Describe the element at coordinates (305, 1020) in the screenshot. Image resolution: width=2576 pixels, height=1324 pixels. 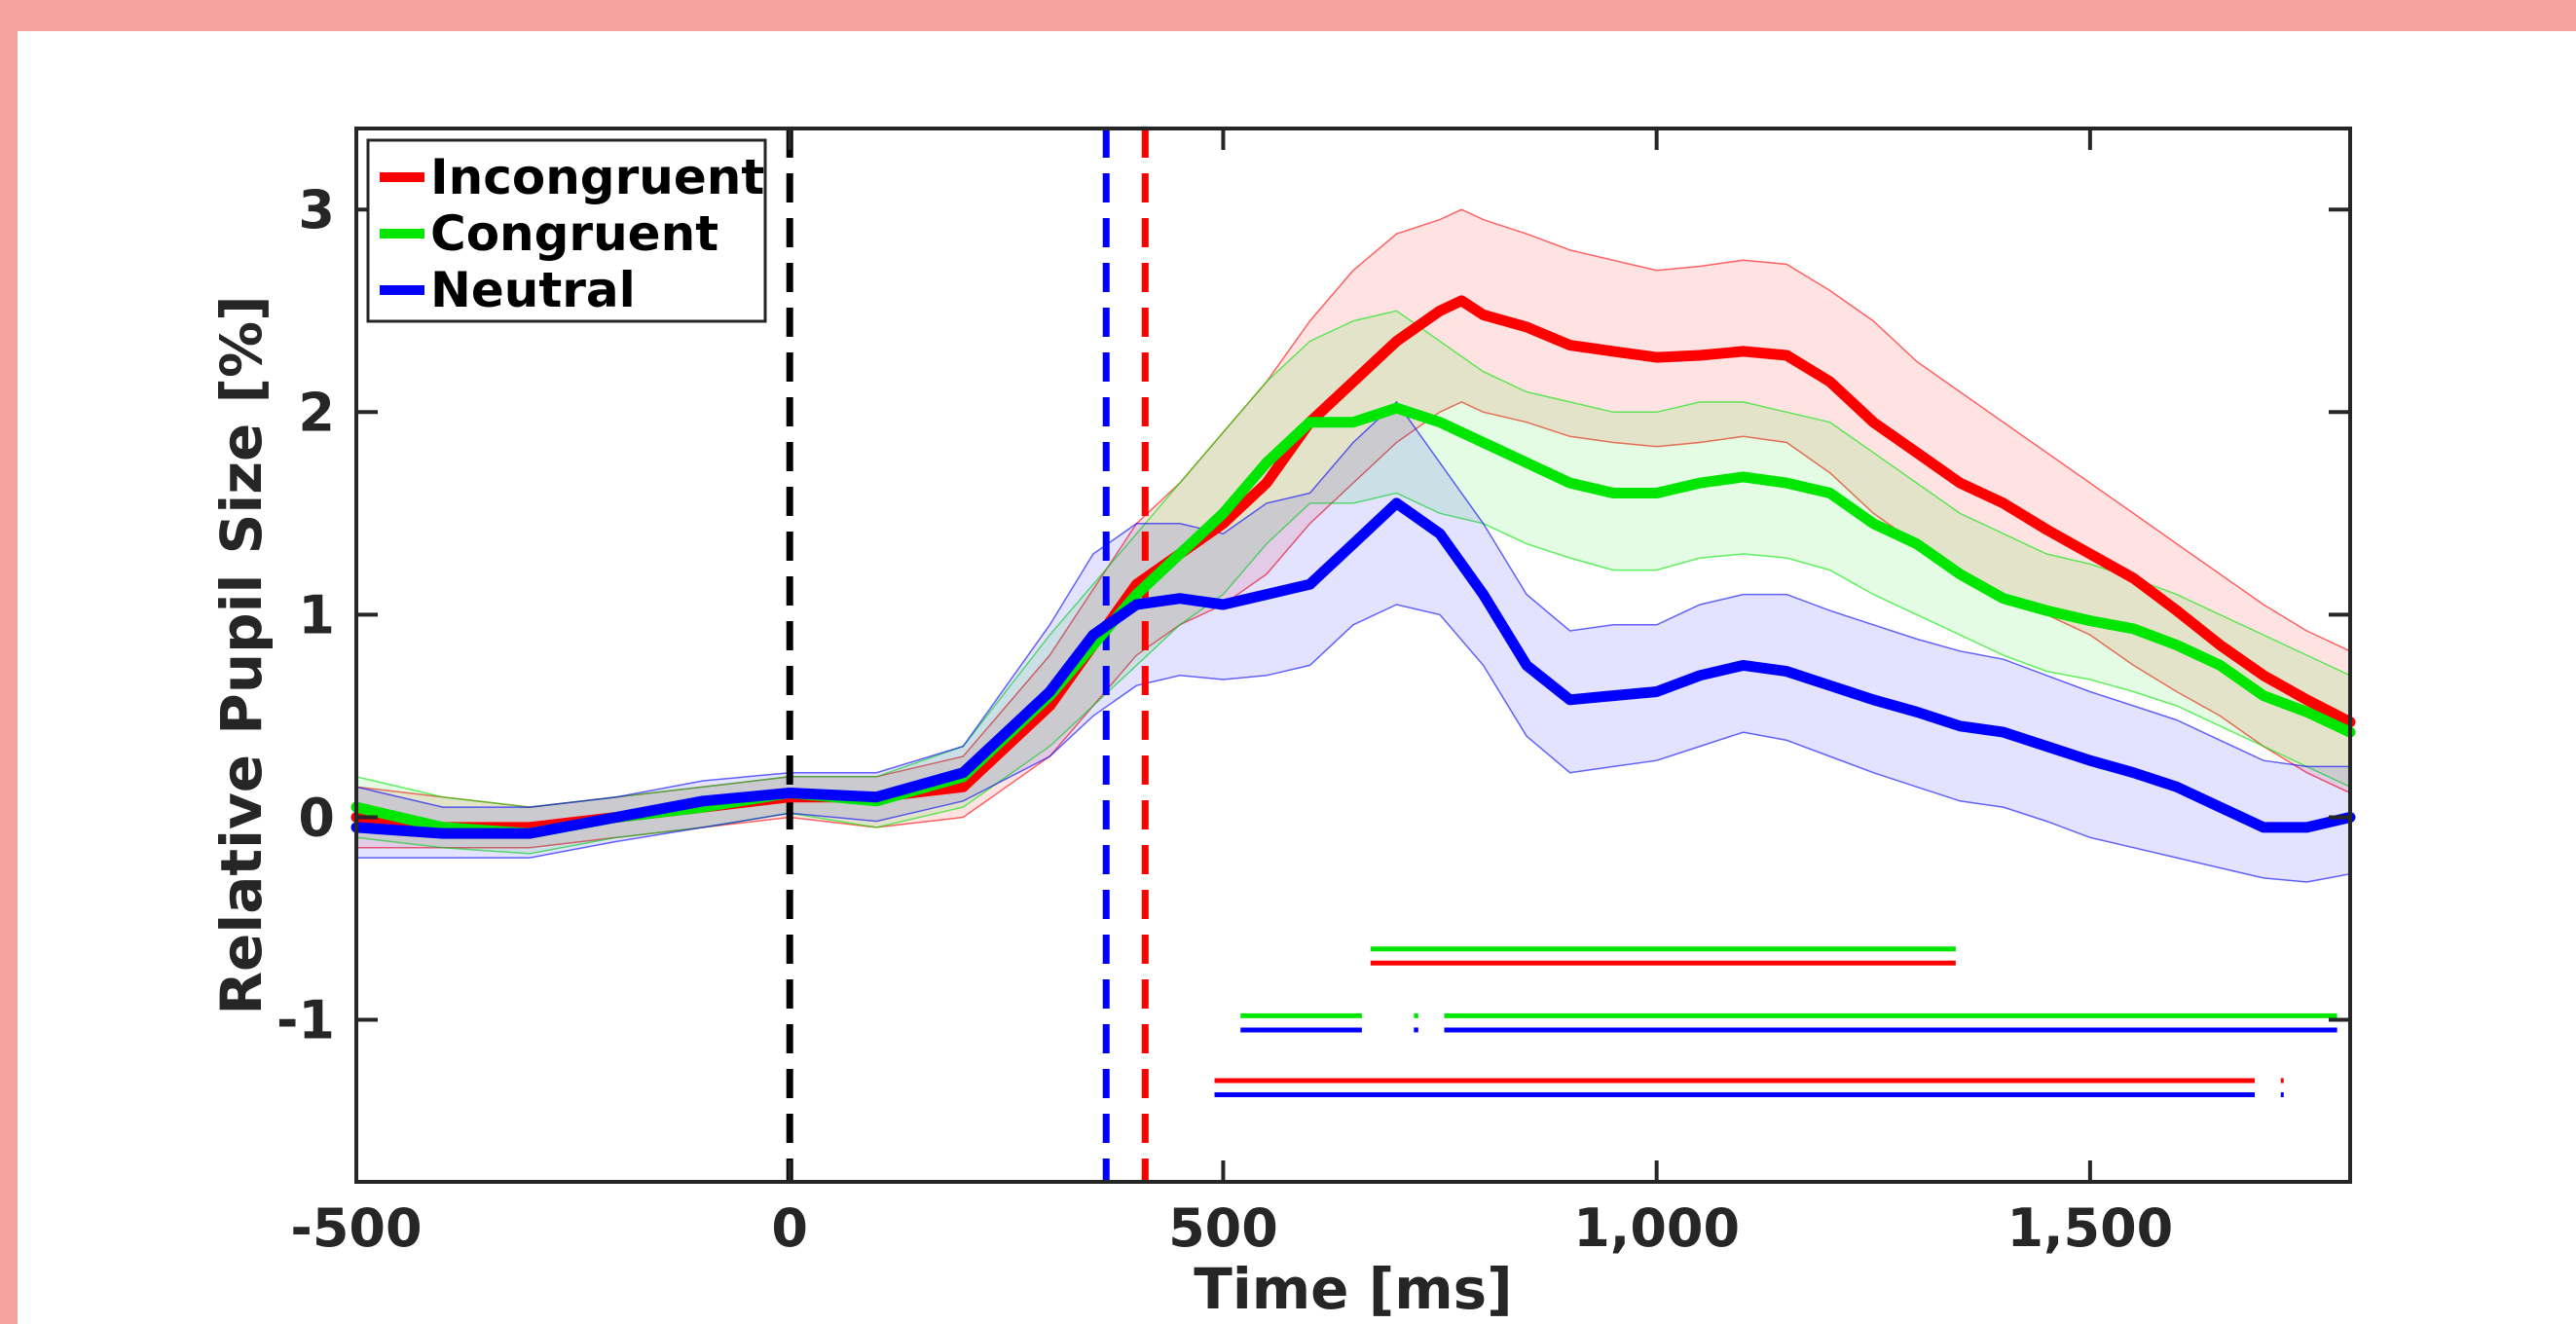
I see `y-tick-label-0: -1` at that location.